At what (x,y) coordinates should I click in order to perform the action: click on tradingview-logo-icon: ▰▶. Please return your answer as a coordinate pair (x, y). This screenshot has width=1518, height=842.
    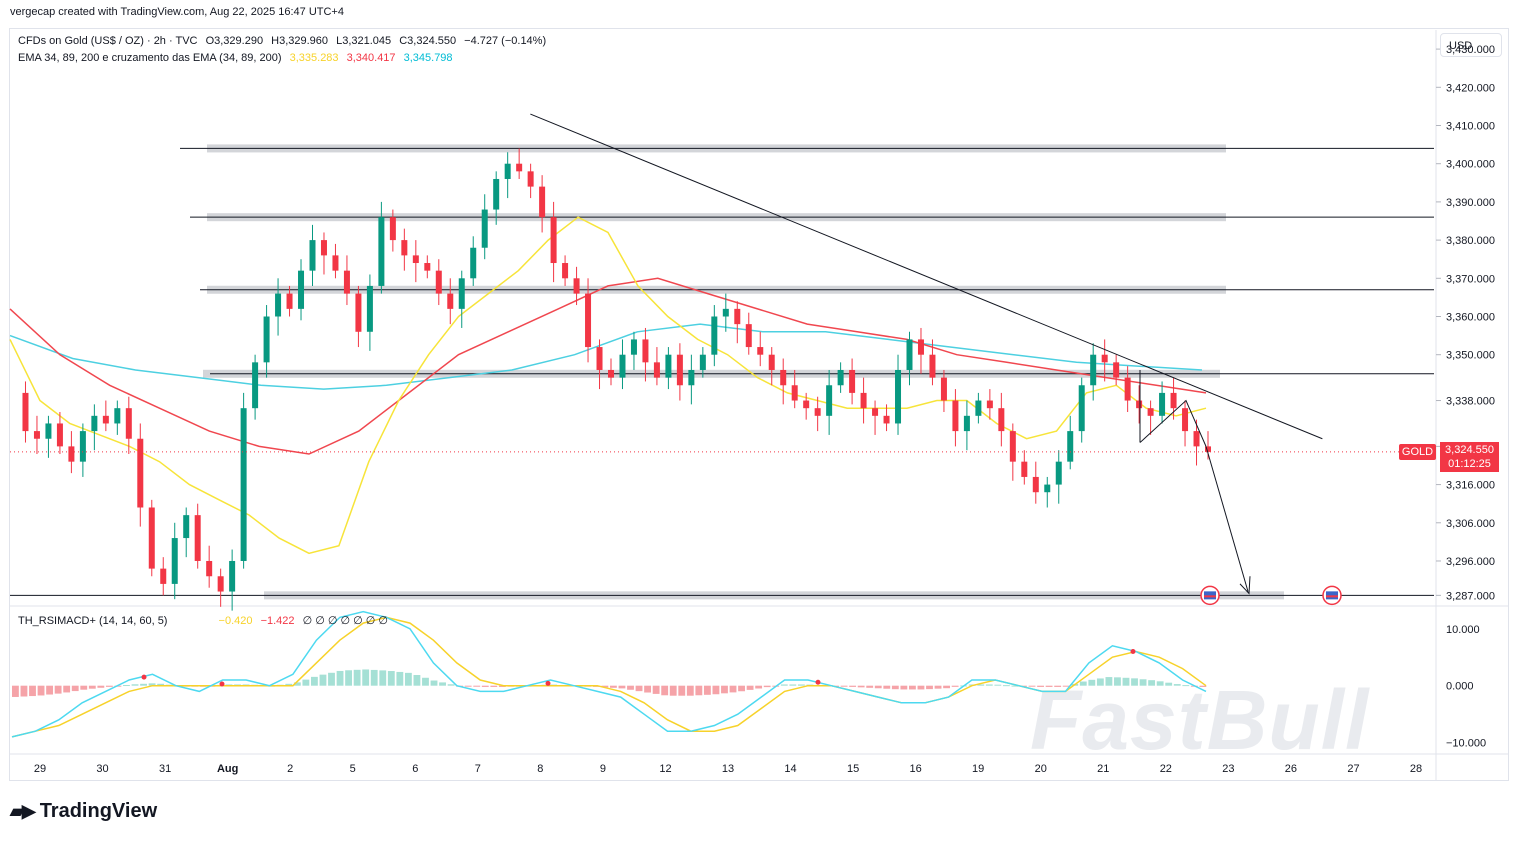
    Looking at the image, I should click on (23, 811).